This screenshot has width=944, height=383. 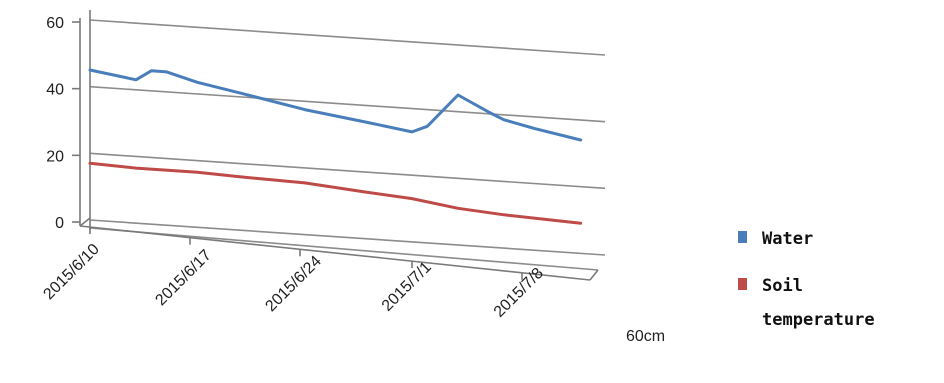 What do you see at coordinates (55, 23) in the screenshot?
I see `y-tick-label: 60` at bounding box center [55, 23].